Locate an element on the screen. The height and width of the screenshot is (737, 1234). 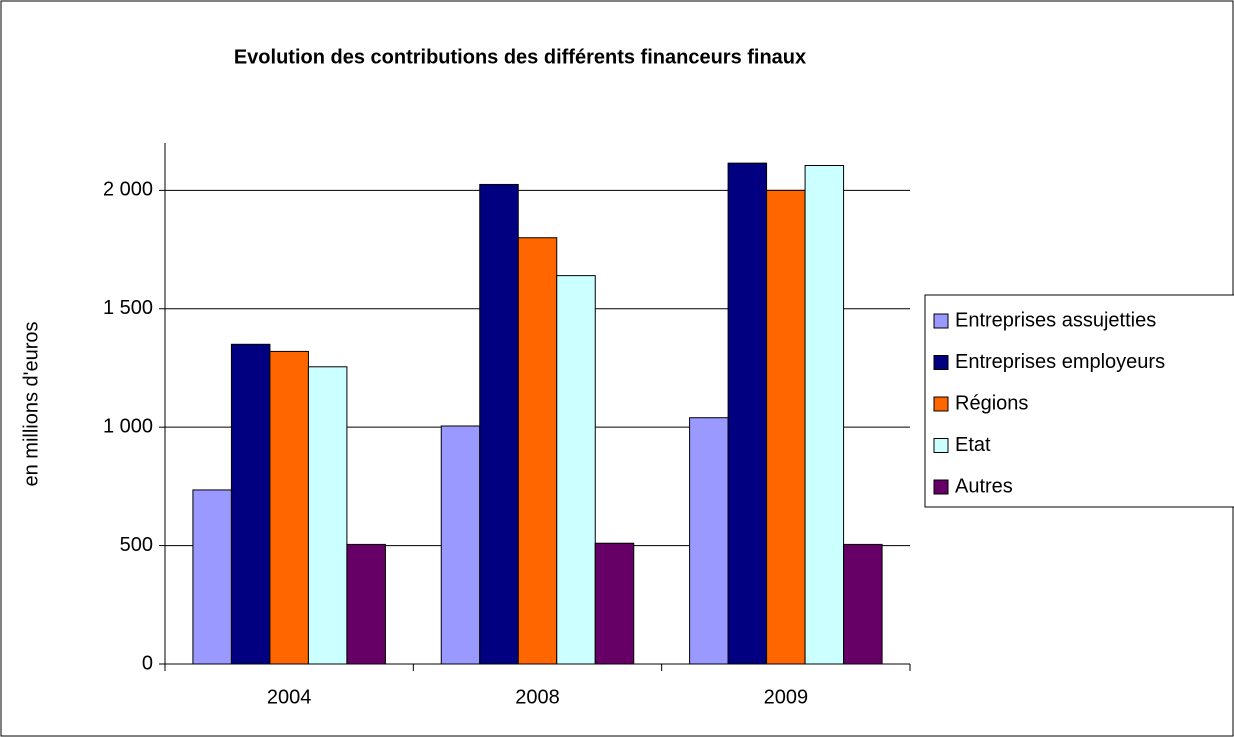
legend-label: Entreprises employeurs is located at coordinates (1060, 362).